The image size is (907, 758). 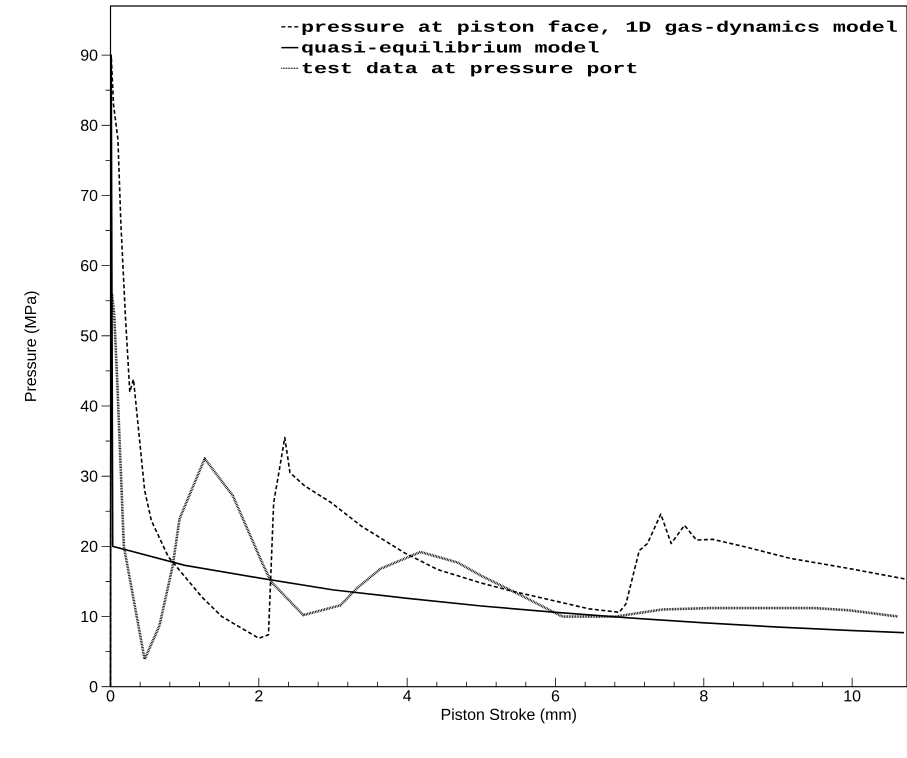 What do you see at coordinates (89, 616) in the screenshot?
I see `y-tick-label: 10` at bounding box center [89, 616].